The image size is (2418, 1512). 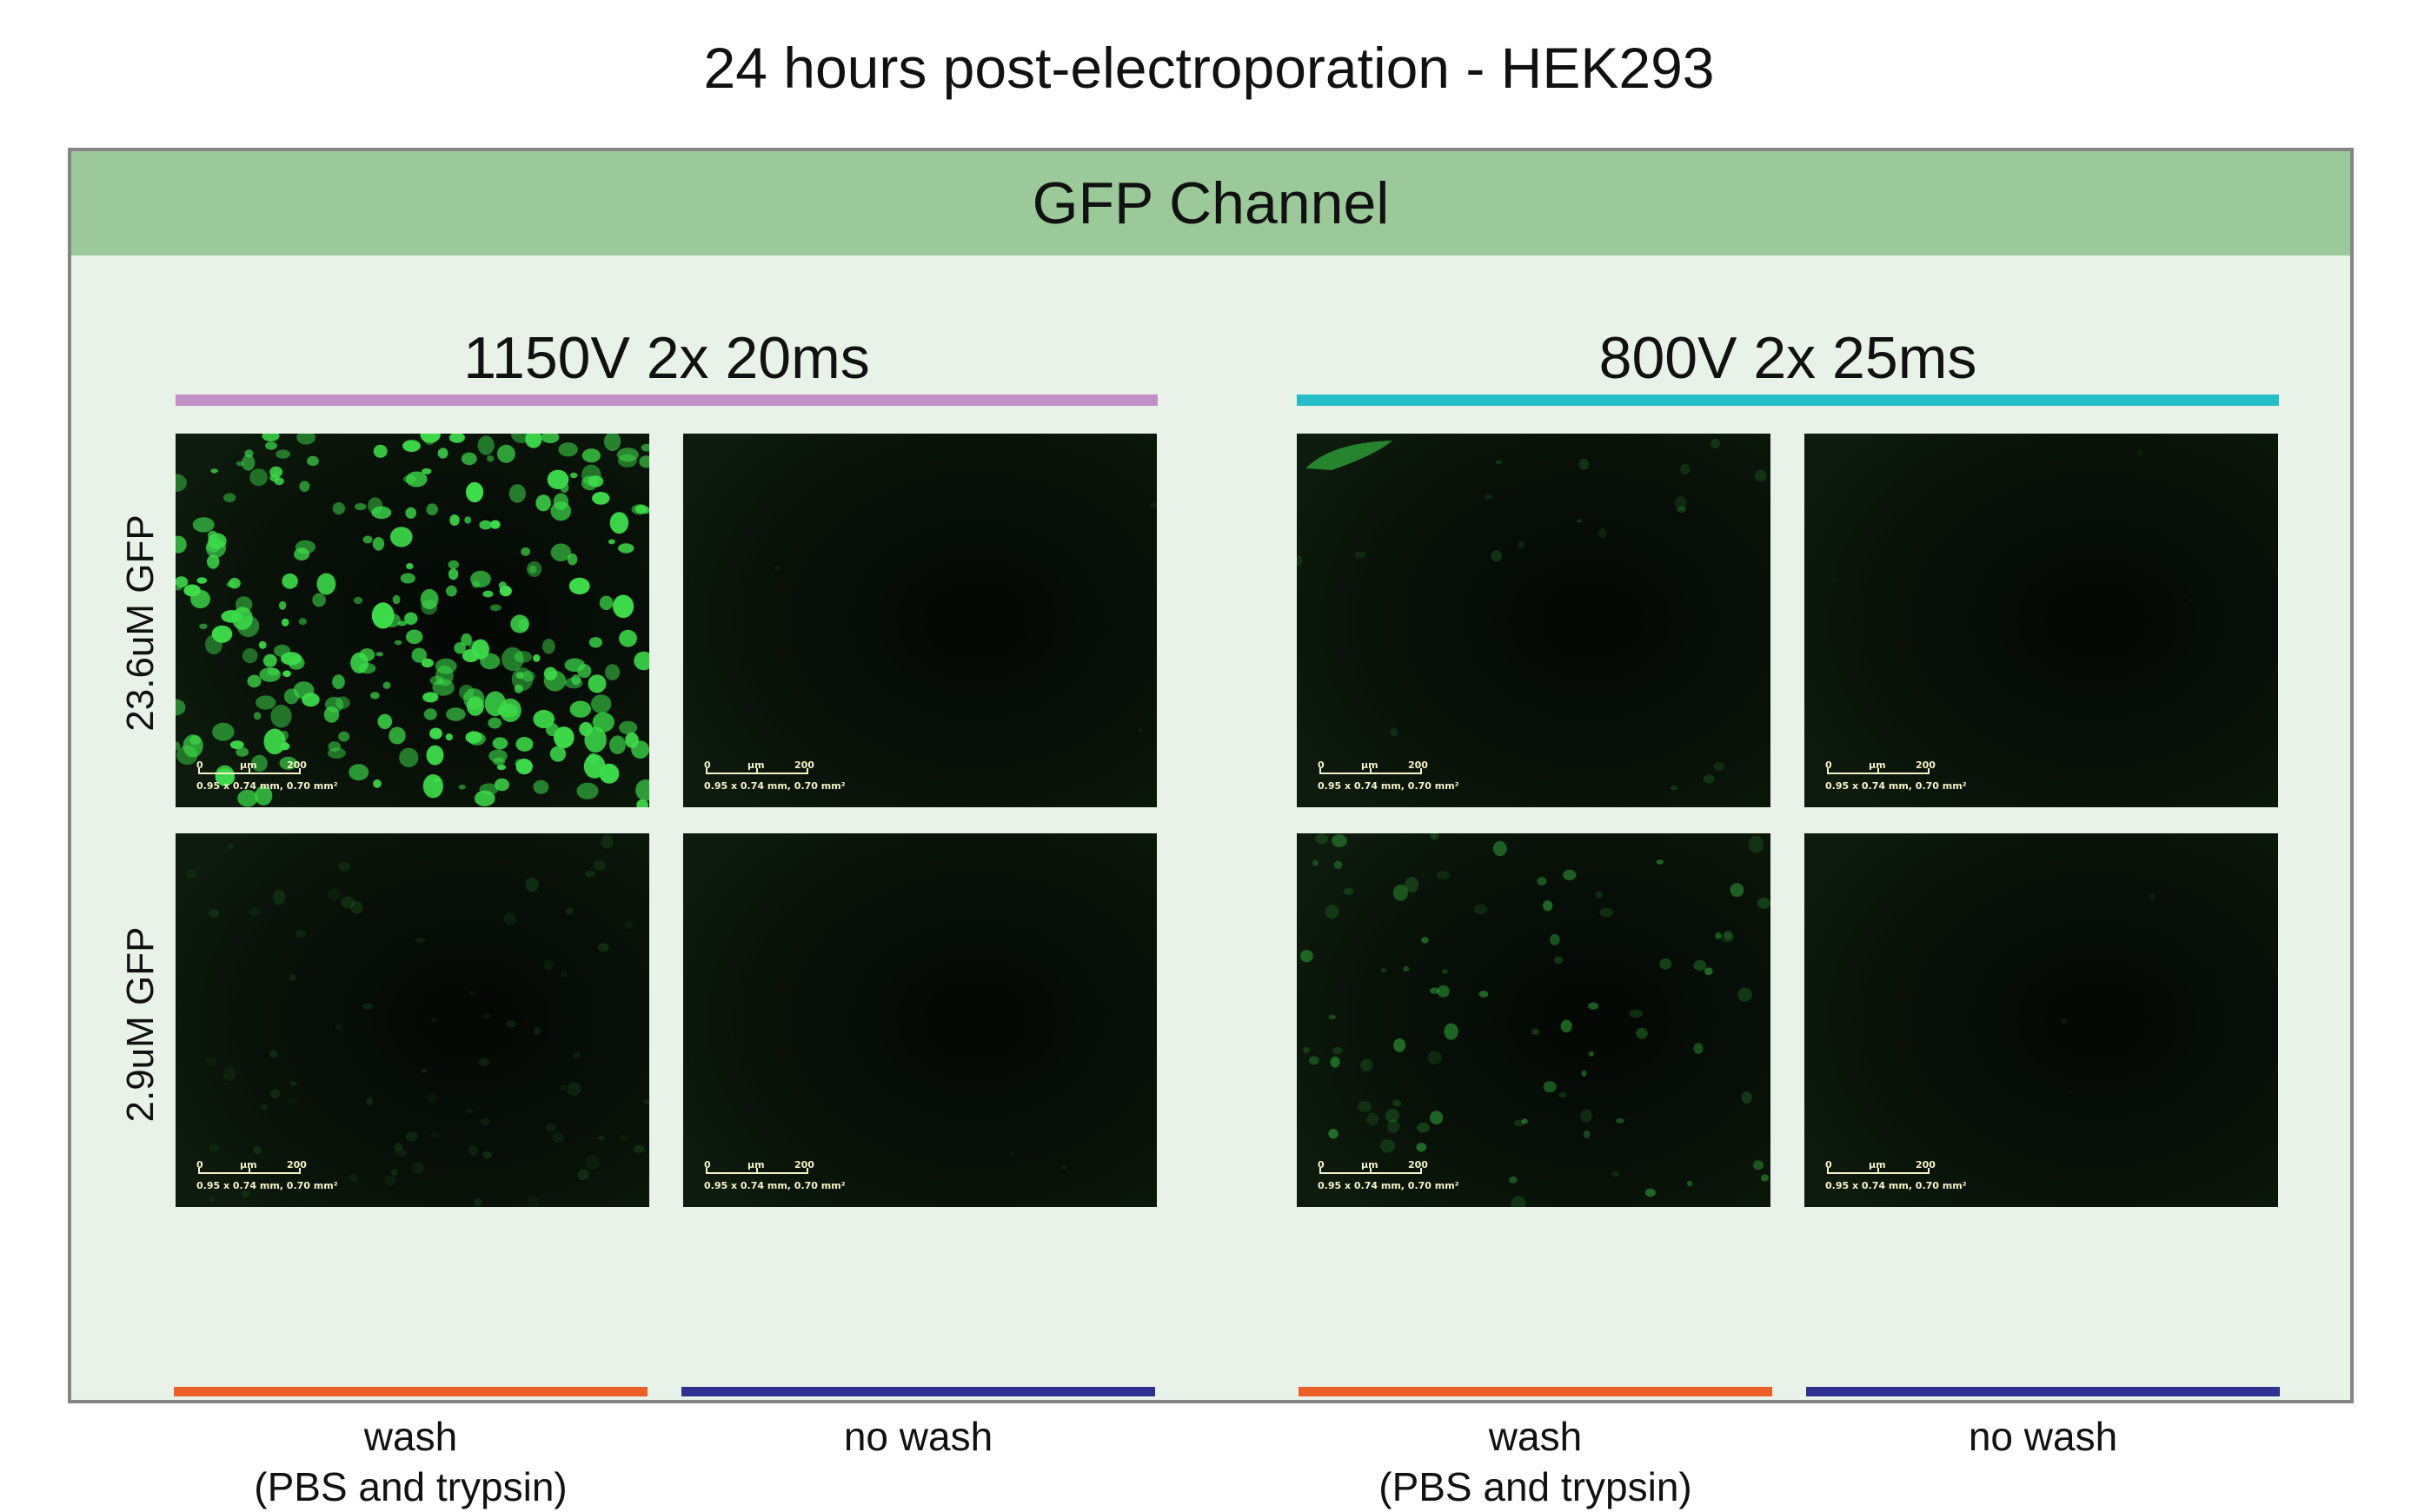 I want to click on row-label-2-9um: 2.9uM GFP, so click(x=140, y=1024).